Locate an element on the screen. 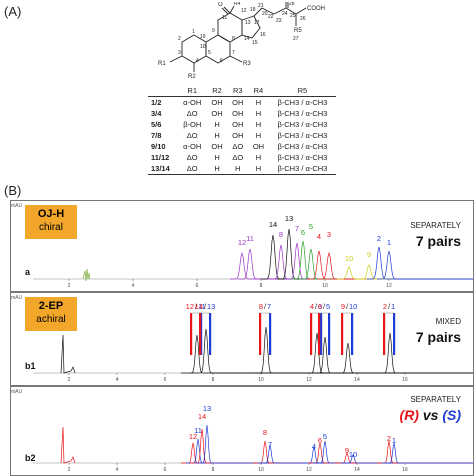 The height and width of the screenshot is (476, 474). c20-label: 20 is located at coordinates (265, 14).